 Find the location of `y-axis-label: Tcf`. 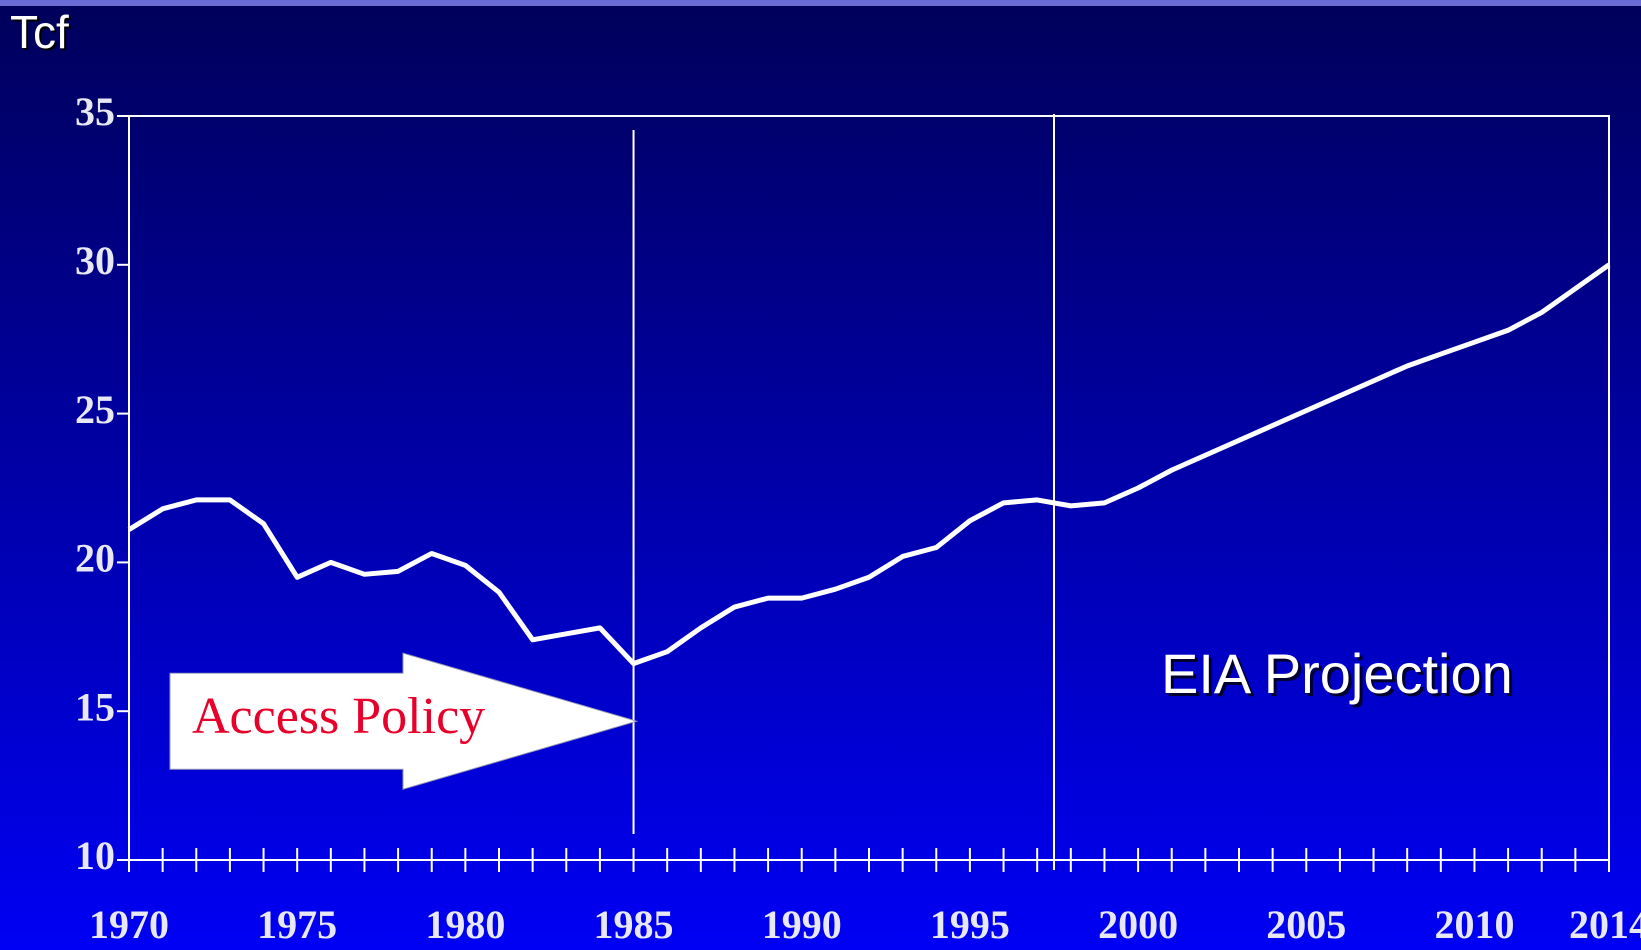

y-axis-label: Tcf is located at coordinates (39, 32).